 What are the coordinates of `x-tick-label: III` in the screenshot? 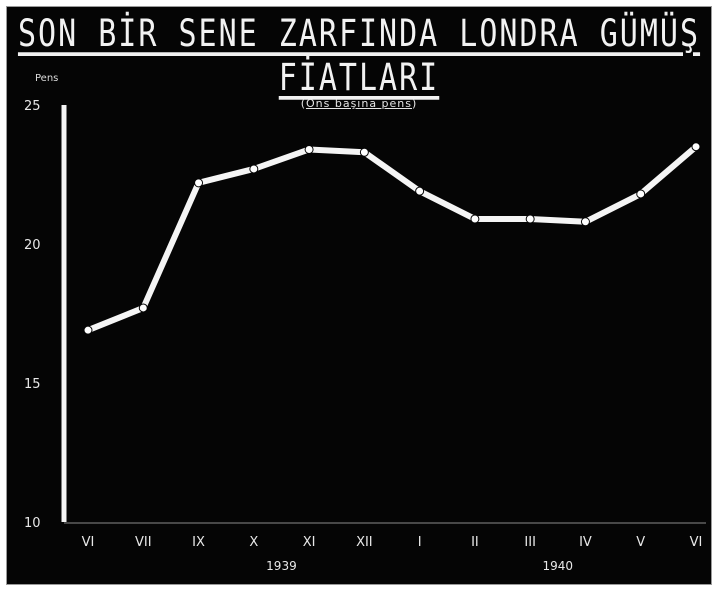 It's located at (530, 542).